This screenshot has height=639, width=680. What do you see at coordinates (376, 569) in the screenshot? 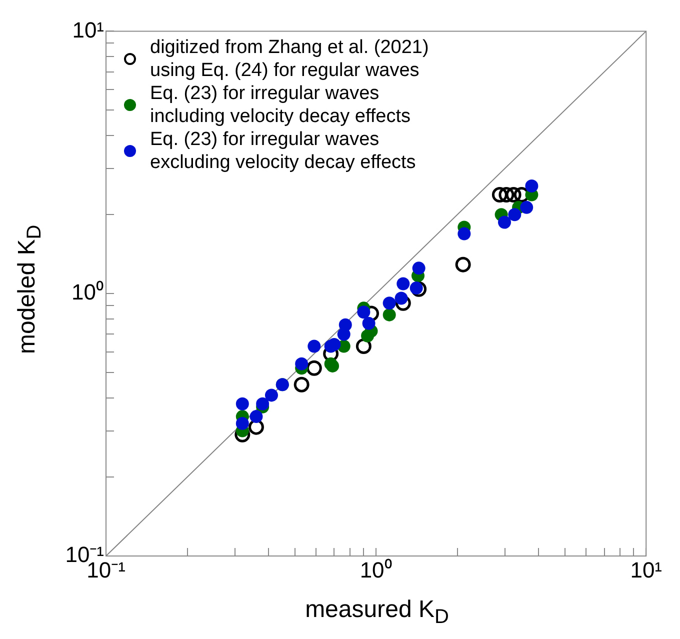
I see `x-tick-label: 10⁰` at bounding box center [376, 569].